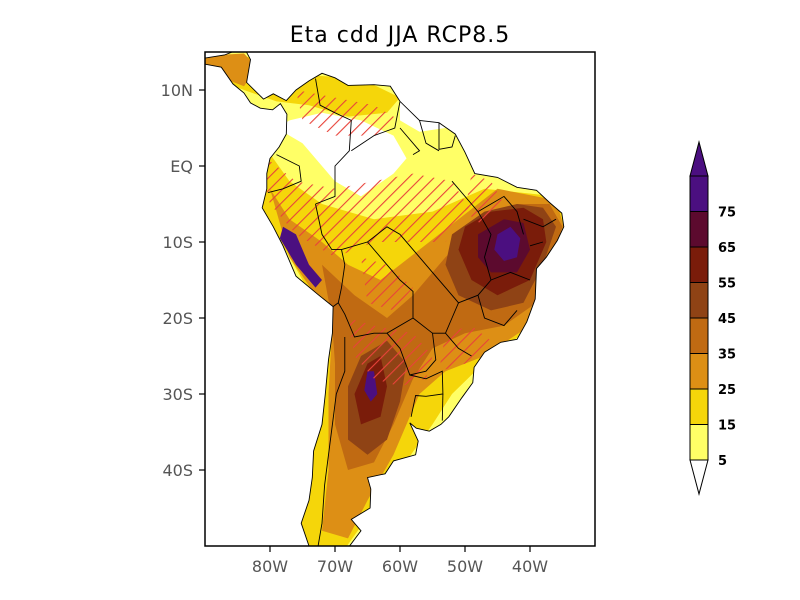 The height and width of the screenshot is (600, 800). Describe the element at coordinates (400, 566) in the screenshot. I see `lon-tick-label: 60W` at that location.